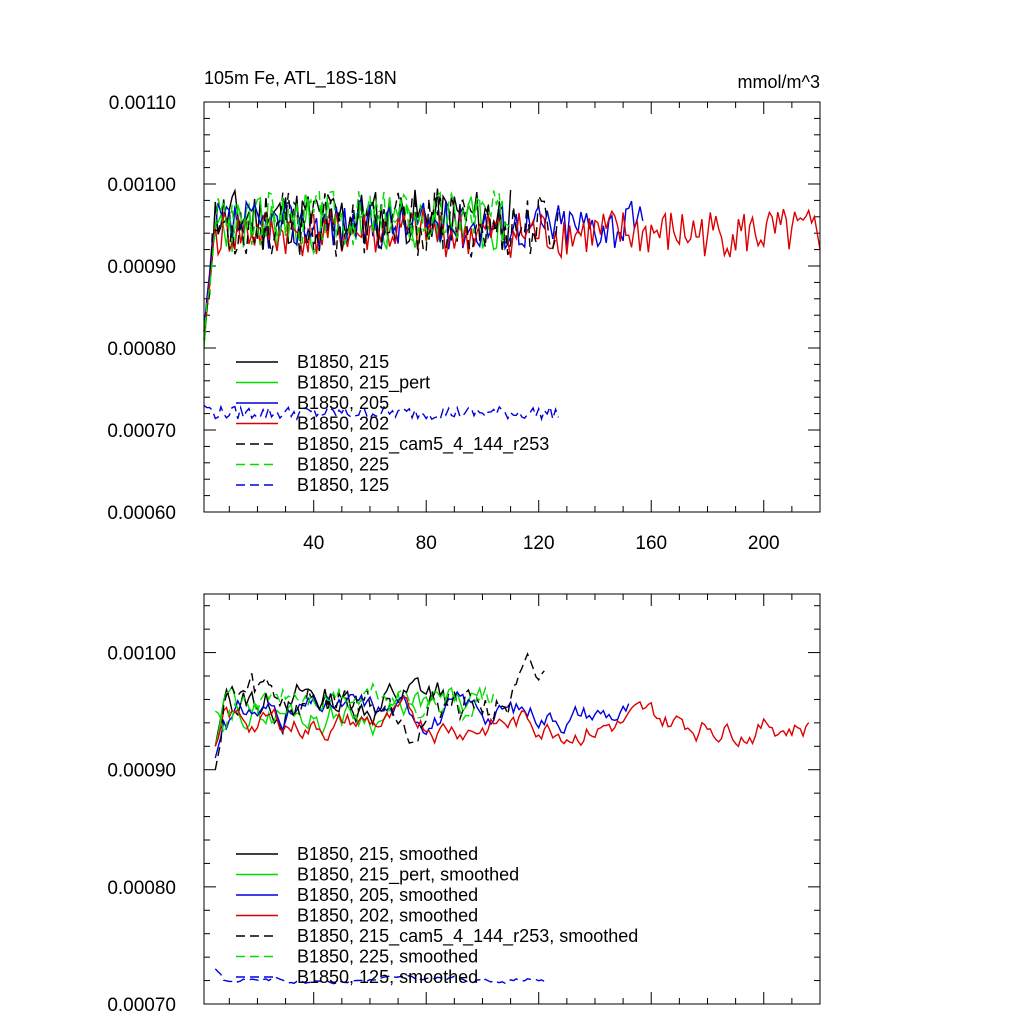 The height and width of the screenshot is (1029, 1024). What do you see at coordinates (300, 78) in the screenshot?
I see `chart-title: 105m Fe, ATL_18S-18N` at bounding box center [300, 78].